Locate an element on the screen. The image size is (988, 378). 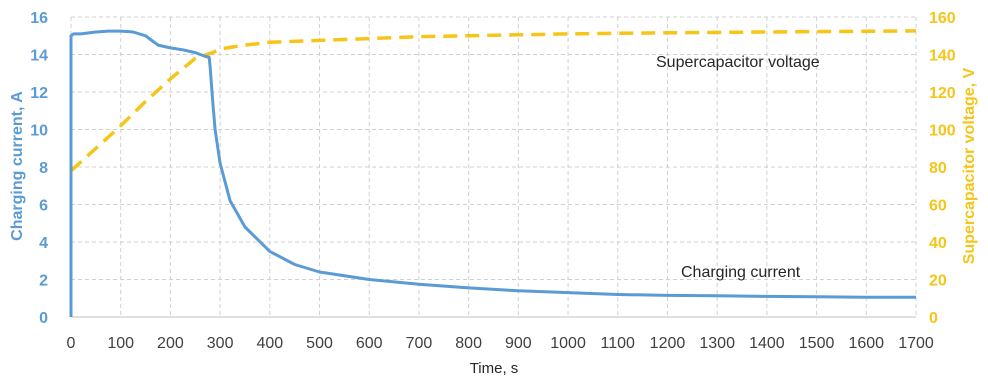
left-y-tick-label: 2 is located at coordinates (43, 281).